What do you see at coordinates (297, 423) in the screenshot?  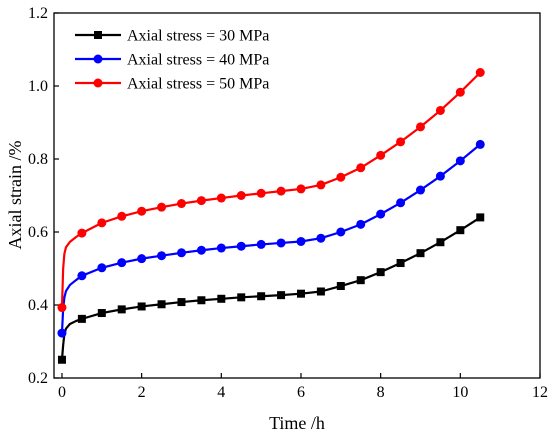 I see `x-axis-label: Time /h` at bounding box center [297, 423].